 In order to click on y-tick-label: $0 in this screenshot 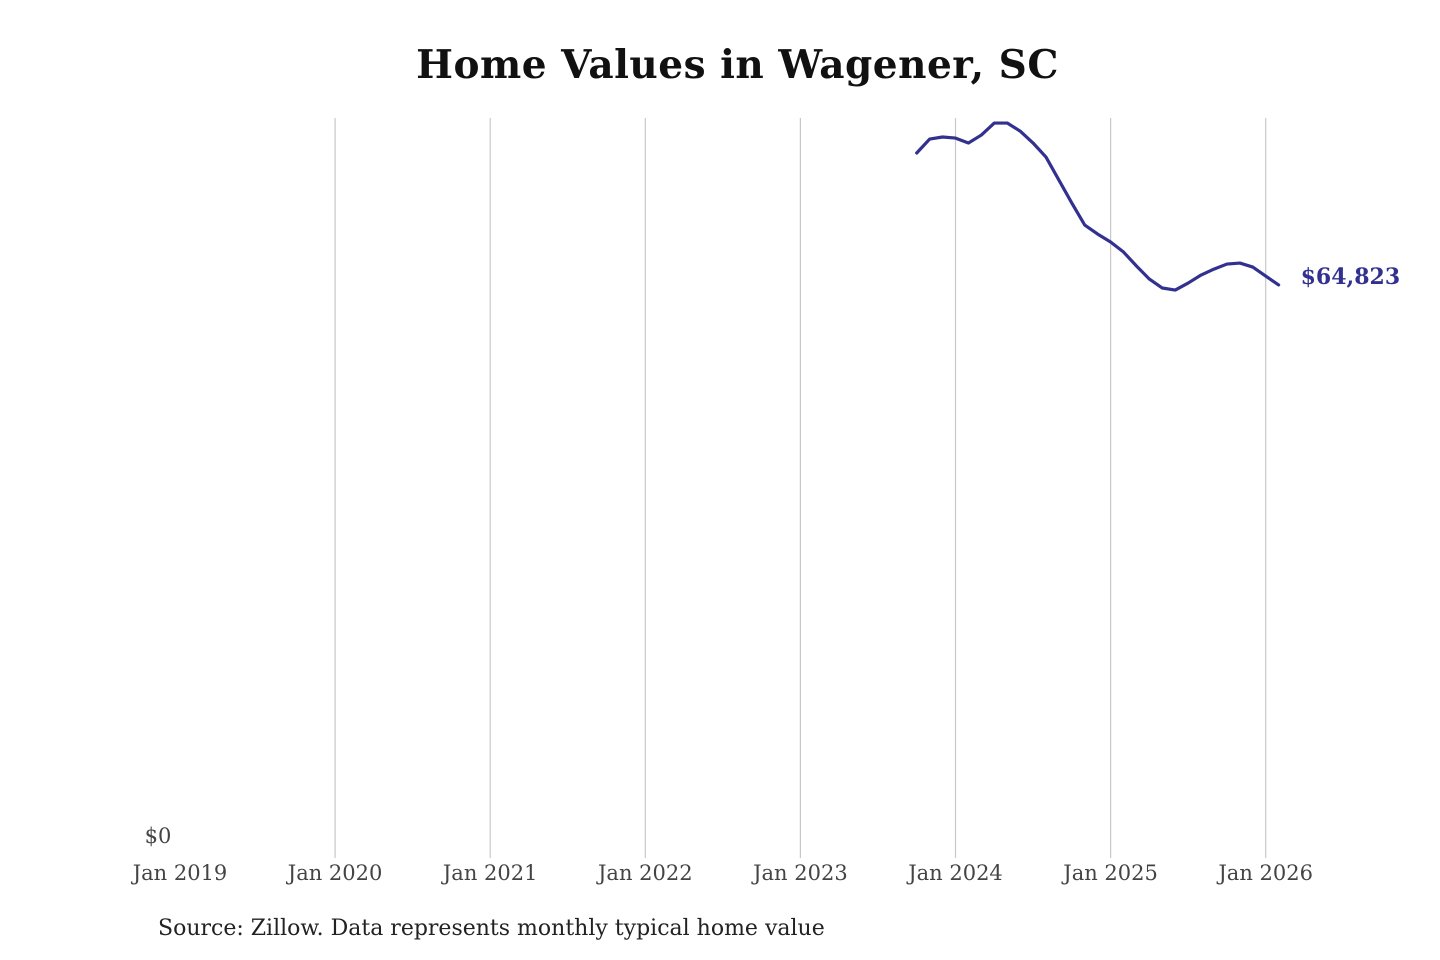, I will do `click(158, 836)`.